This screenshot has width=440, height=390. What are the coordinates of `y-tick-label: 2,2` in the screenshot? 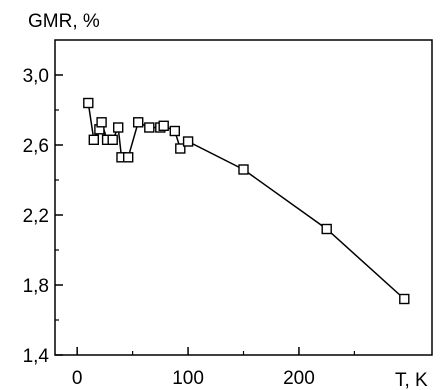 It's located at (36, 216).